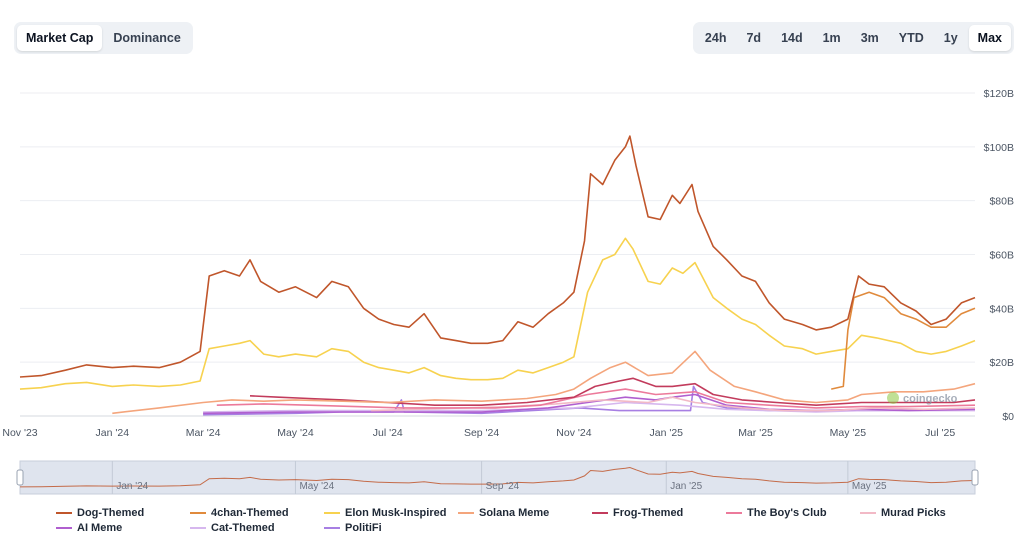 The image size is (1024, 549). I want to click on legend-label: The Boy's Club, so click(787, 513).